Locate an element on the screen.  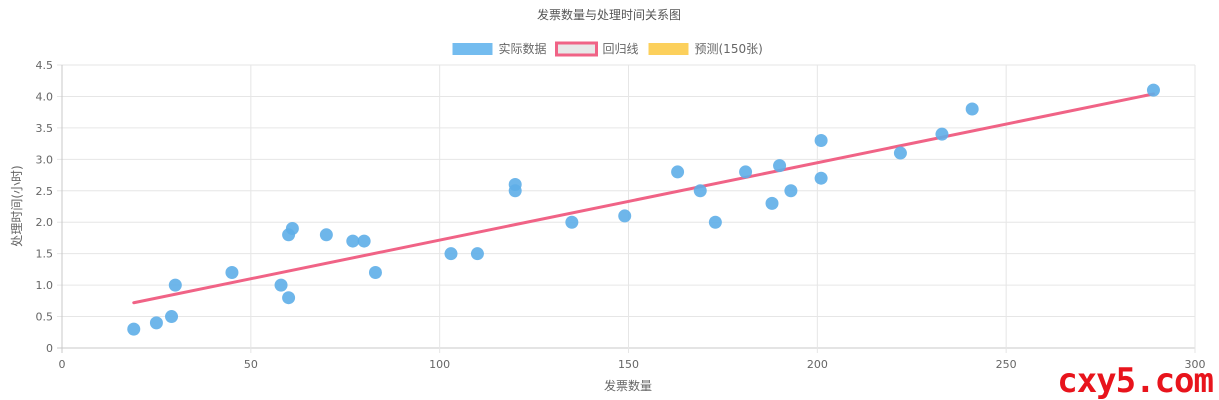
y-tick-label: 2.0 is located at coordinates (45, 222).